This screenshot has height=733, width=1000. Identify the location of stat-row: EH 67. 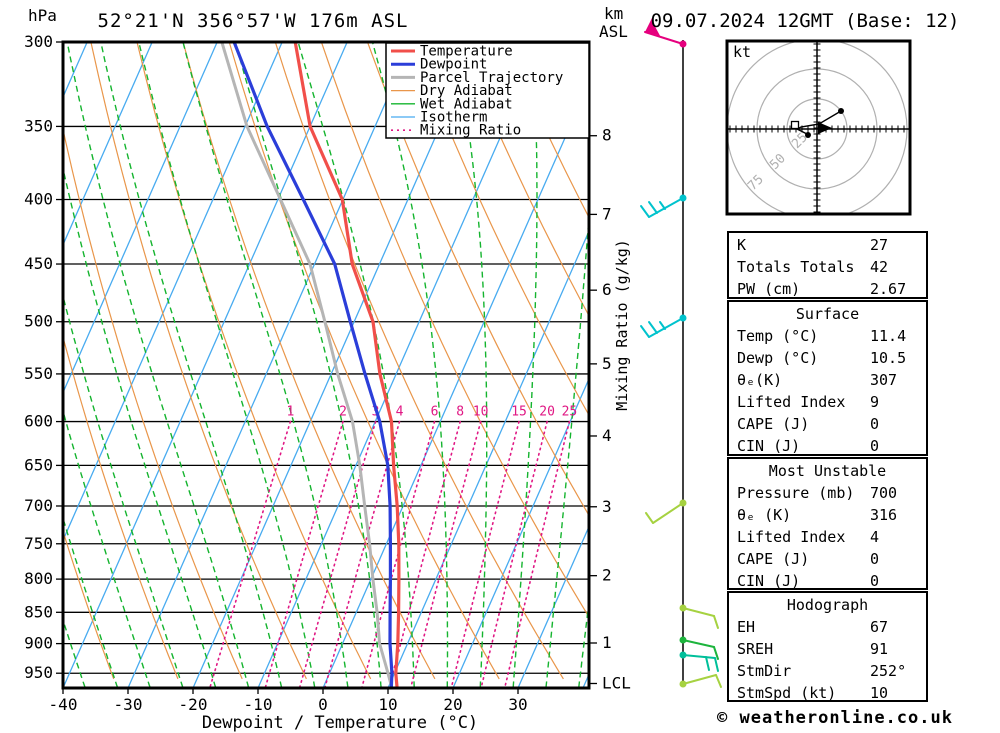
(827, 627).